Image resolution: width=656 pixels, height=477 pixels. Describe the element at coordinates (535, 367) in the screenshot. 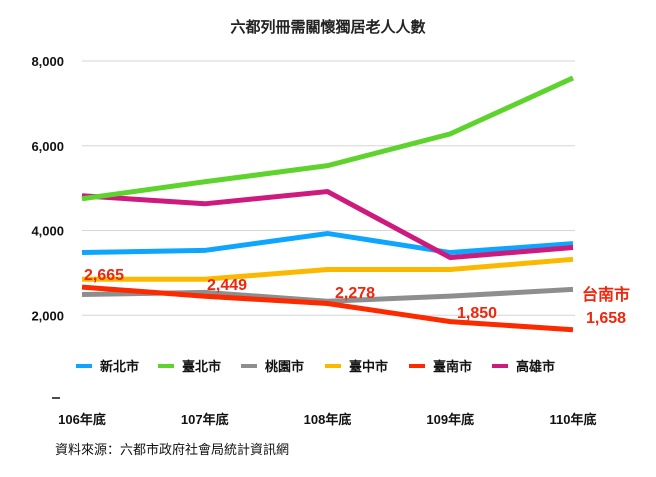

I see `legend-label: 高雄市` at that location.